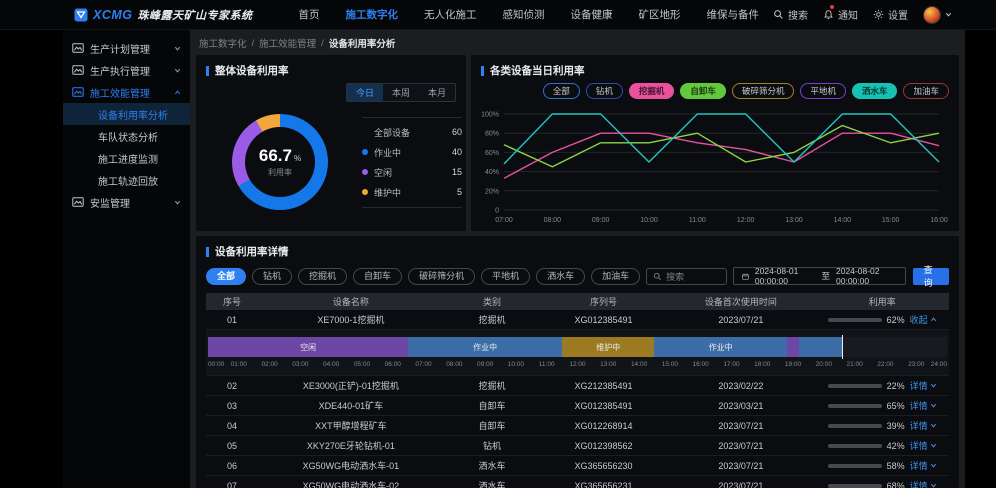 The width and height of the screenshot is (996, 488). Describe the element at coordinates (492, 320) in the screenshot. I see `cell-type: 挖掘机` at that location.